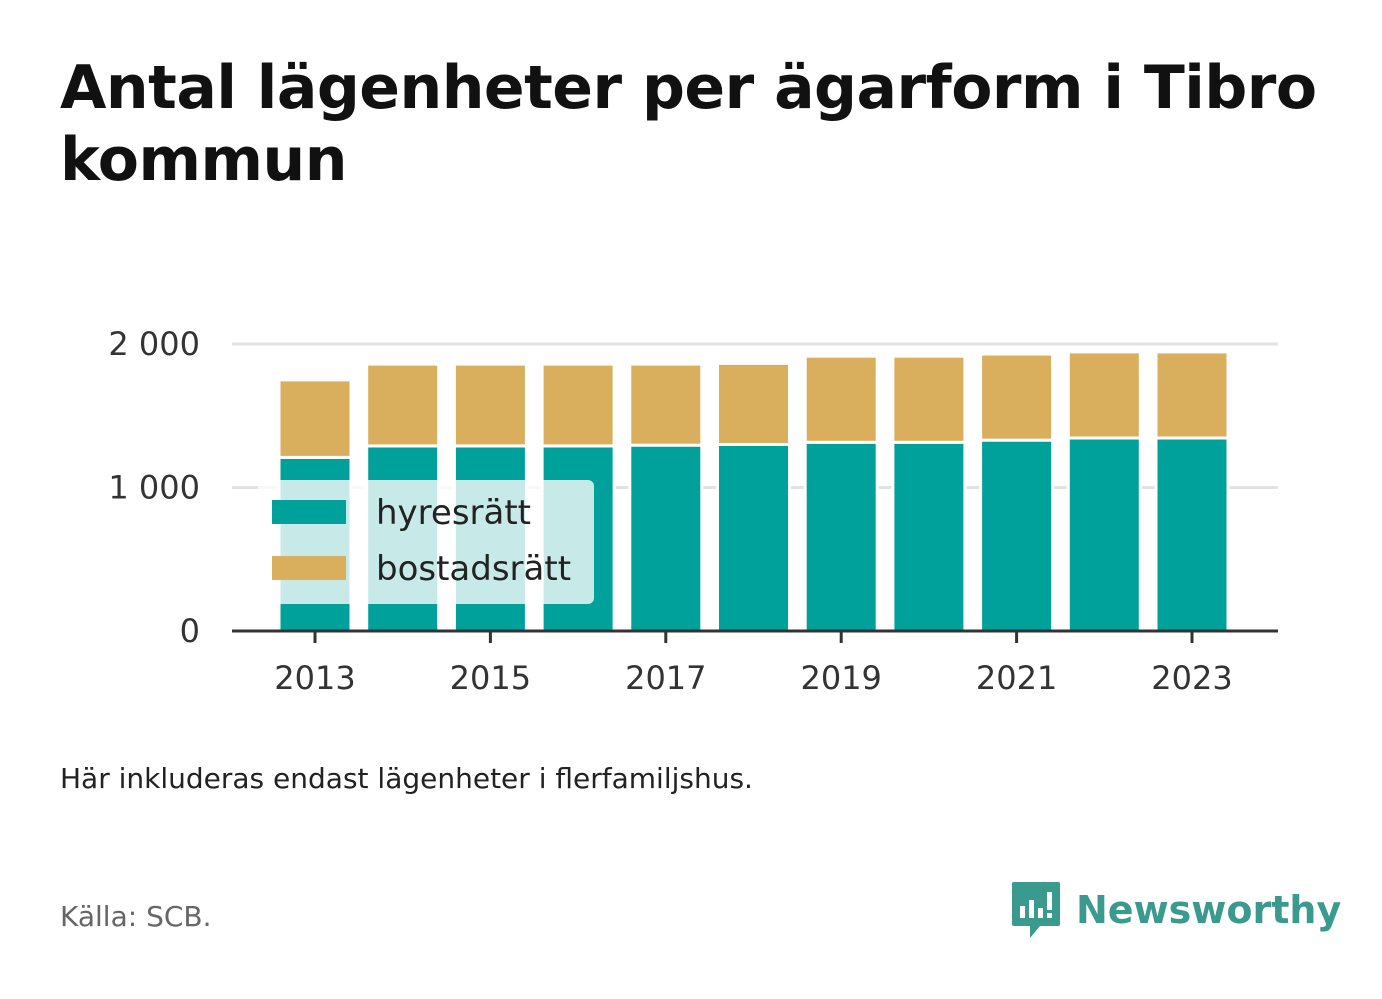 This screenshot has width=1382, height=999. Describe the element at coordinates (473, 569) in the screenshot. I see `legend-label: bostadsrätt` at that location.